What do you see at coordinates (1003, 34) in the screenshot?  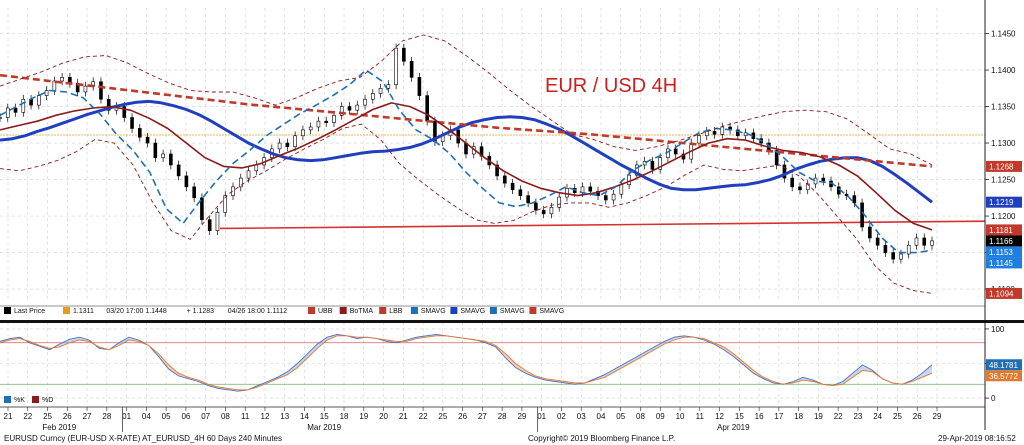 I see `y-tick-label: 1.1450` at bounding box center [1003, 34].